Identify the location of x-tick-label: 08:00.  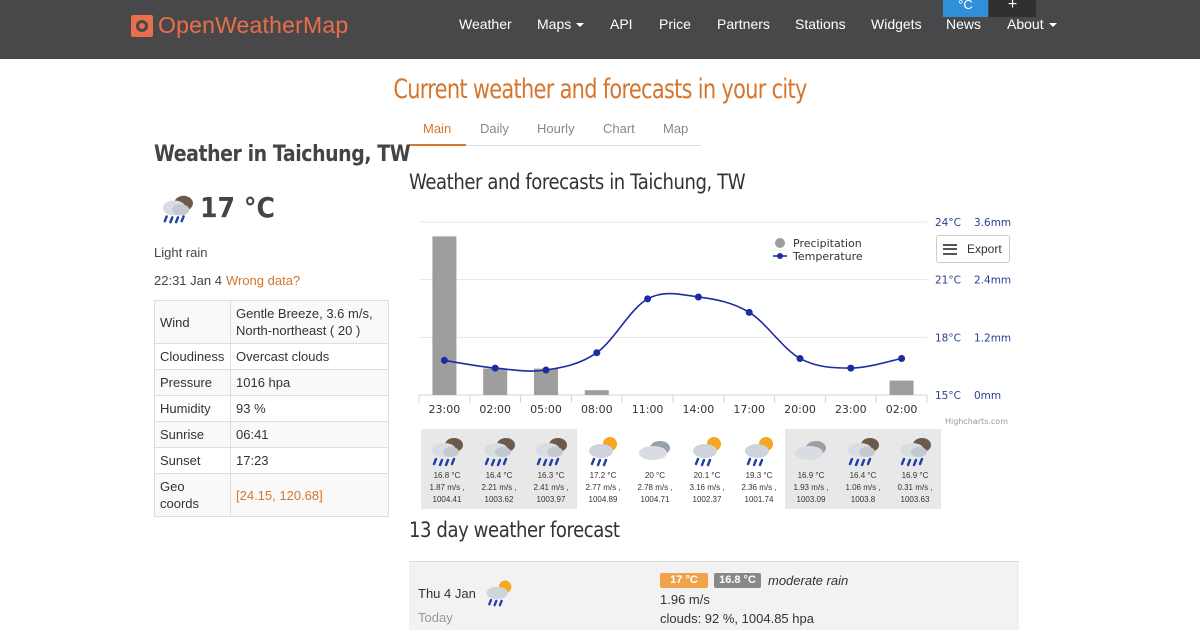
(597, 409).